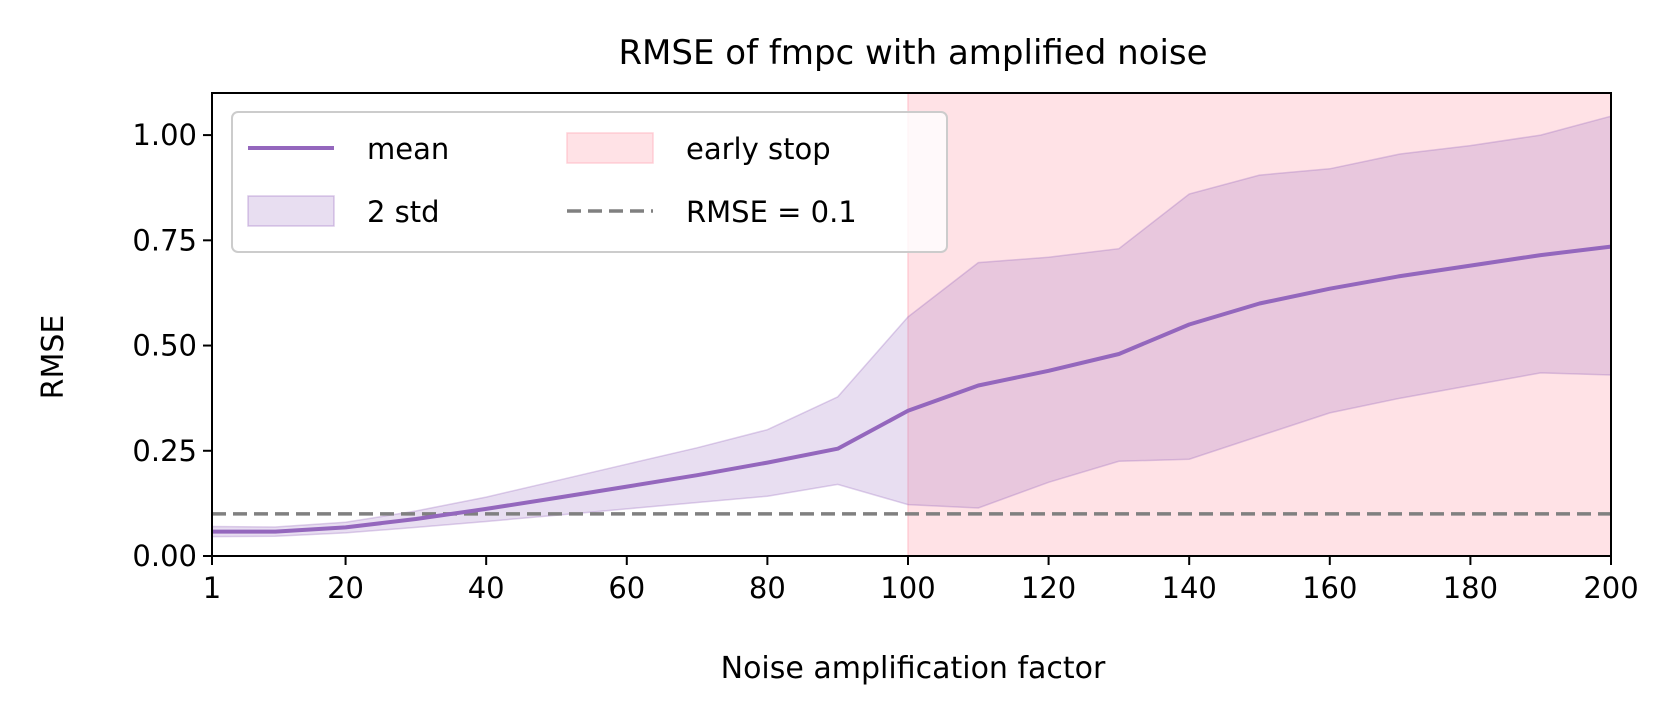 The height and width of the screenshot is (714, 1675). I want to click on y-tick-label: 0.50, so click(164, 346).